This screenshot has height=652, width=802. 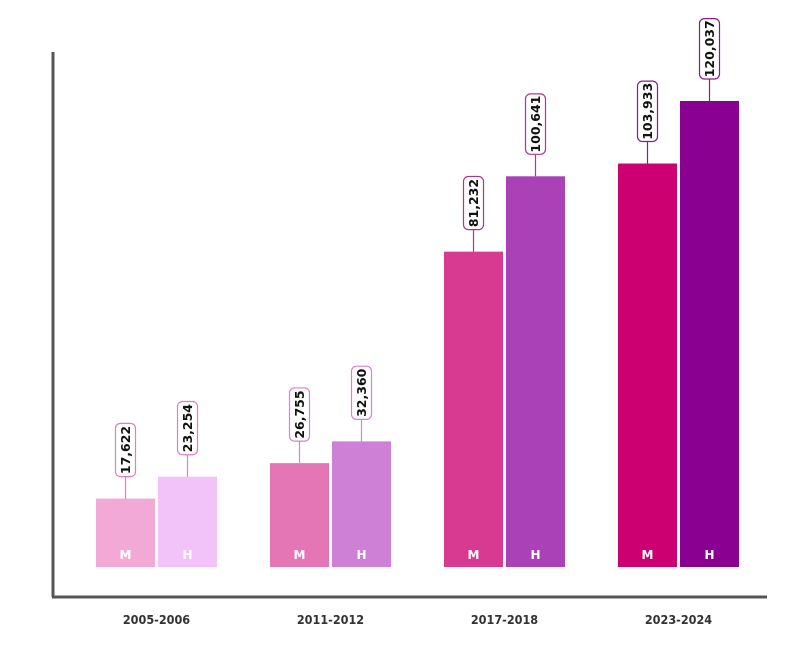 I want to click on data-label-value: 26,755, so click(x=299, y=414).